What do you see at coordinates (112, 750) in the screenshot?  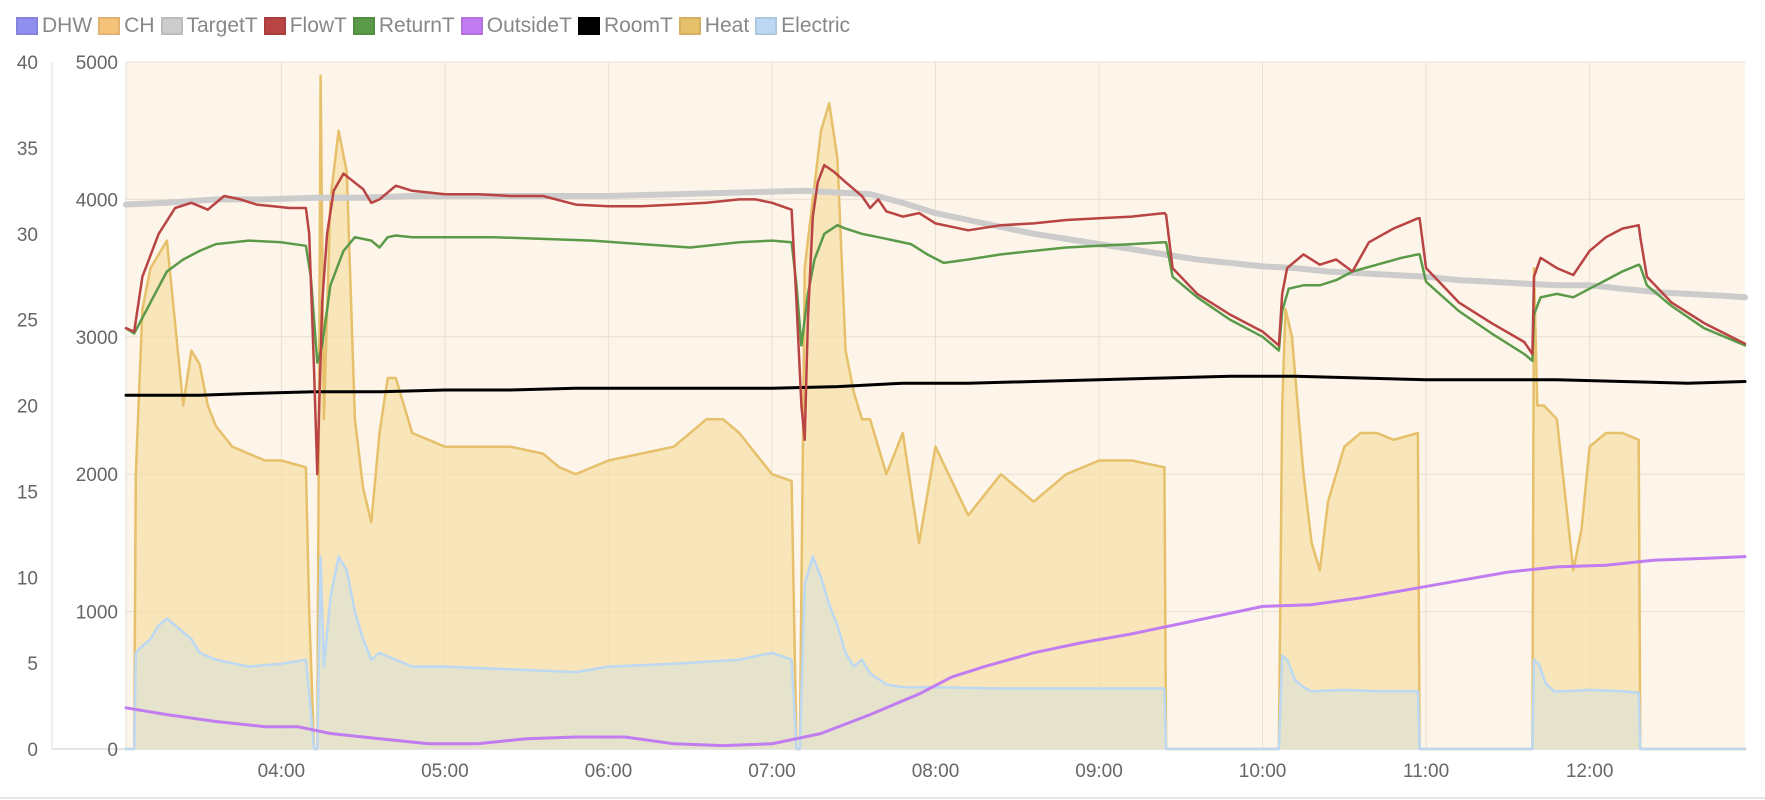 I see `y-tick-power: 0` at bounding box center [112, 750].